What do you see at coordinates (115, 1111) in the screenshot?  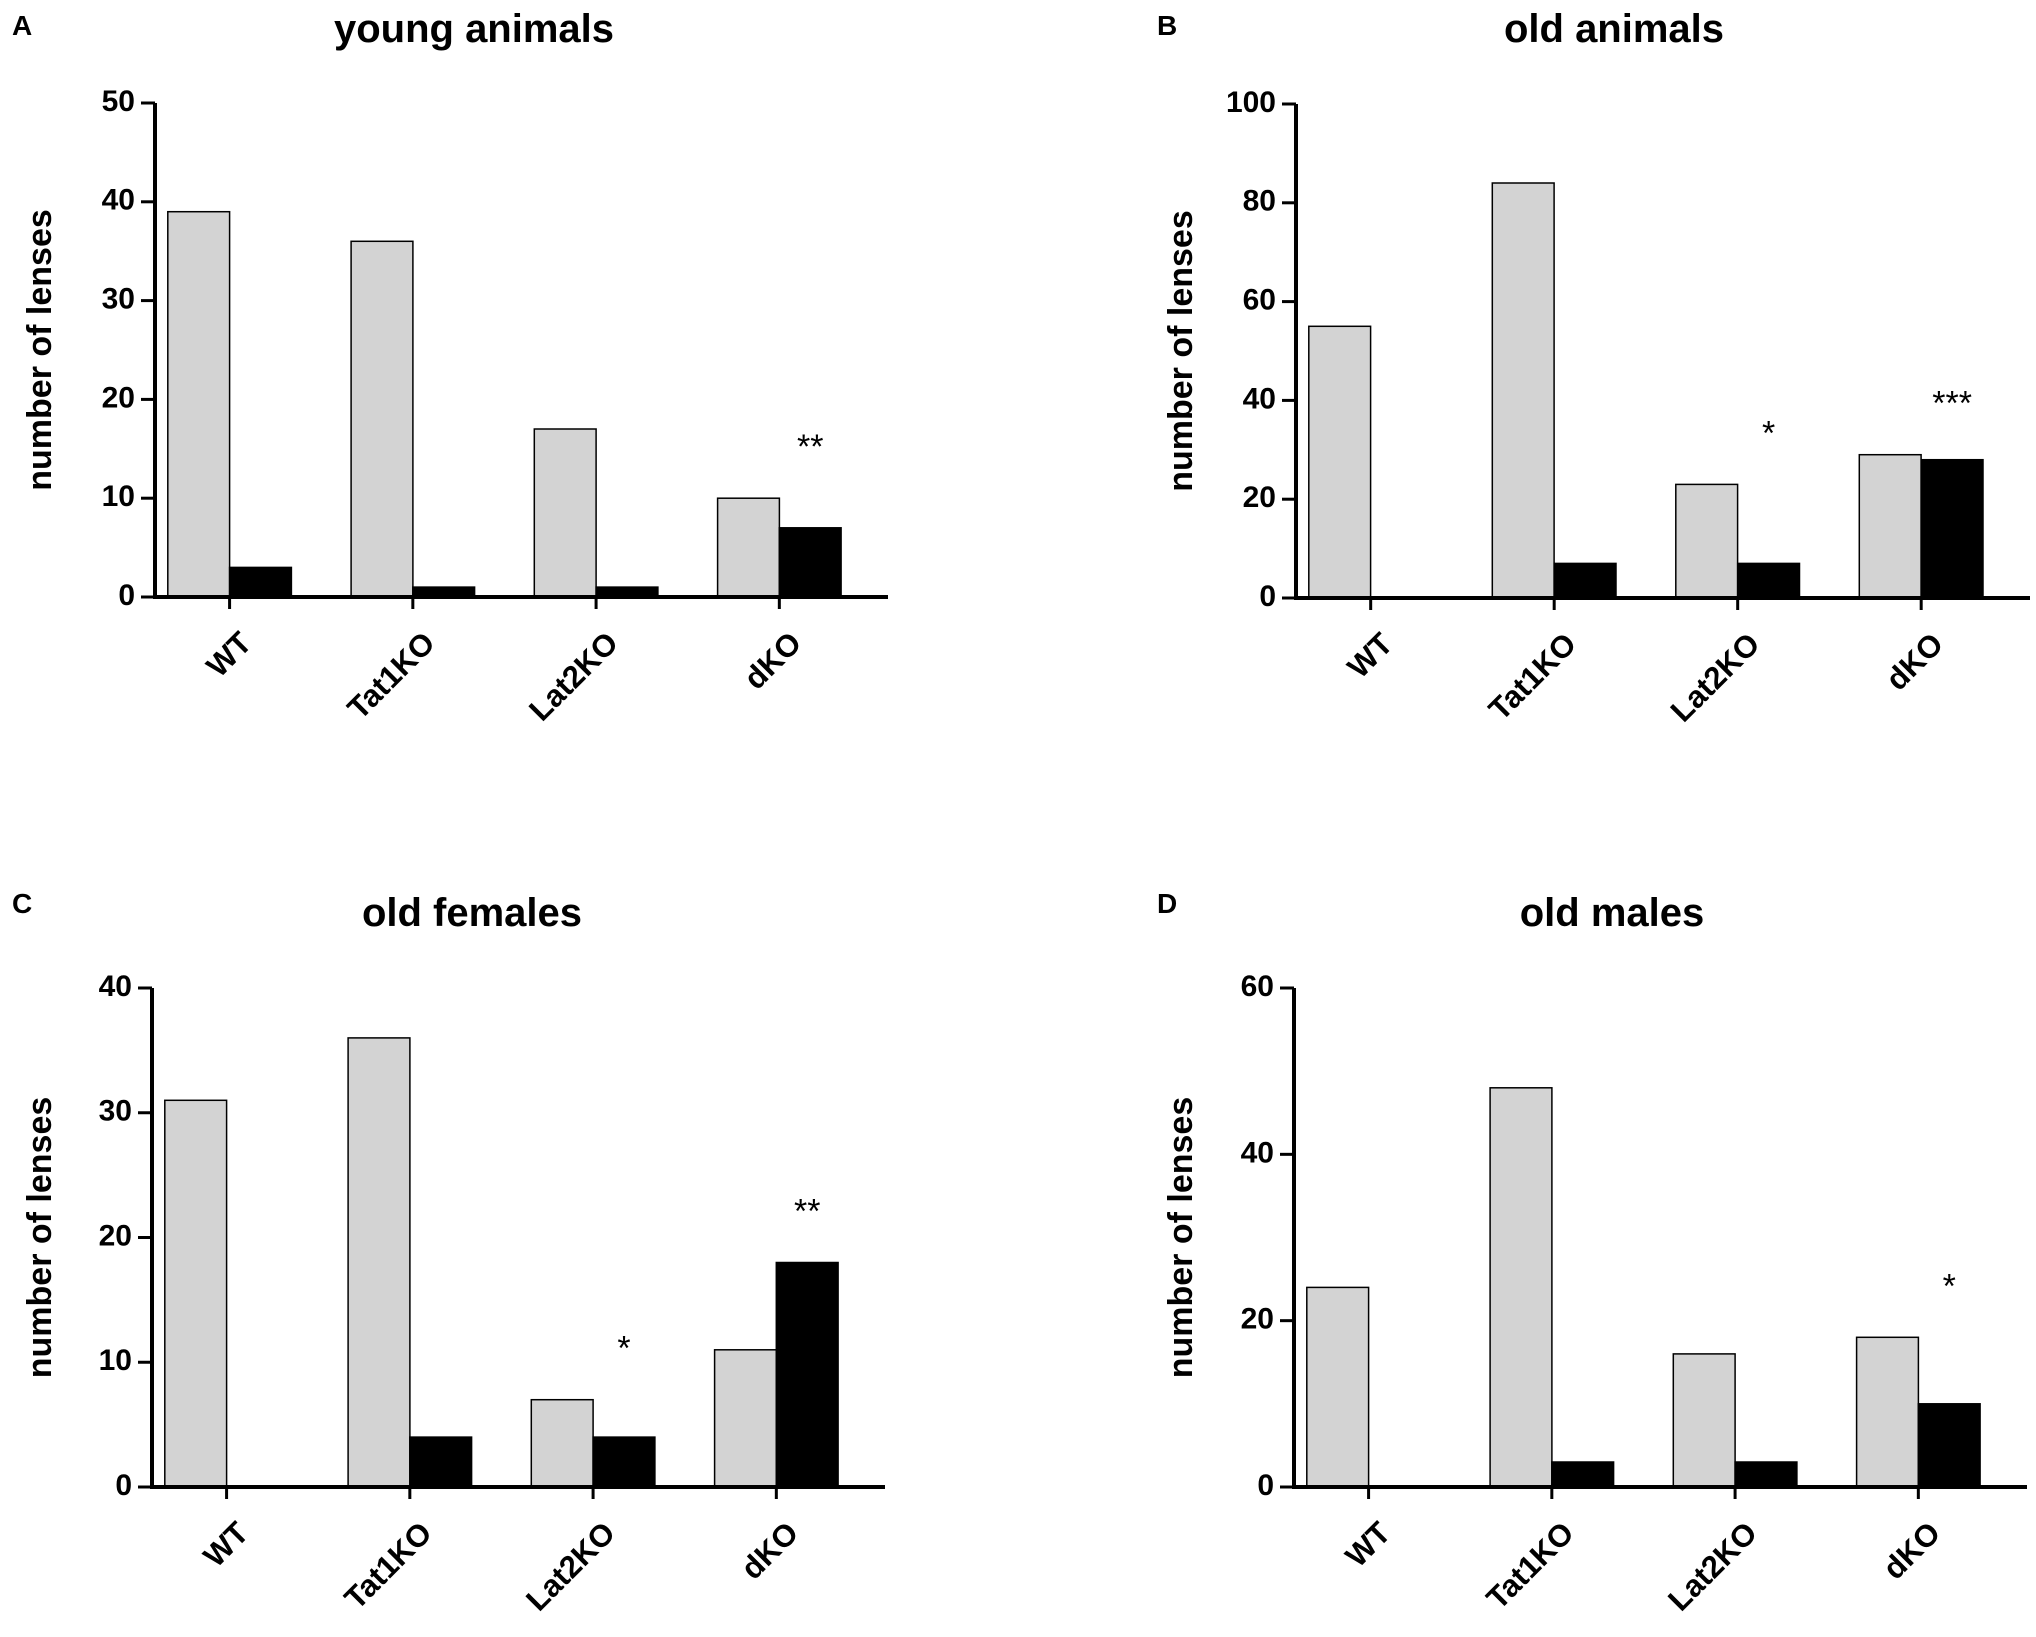 I see `panel-c-y-tick-label-30: 30` at bounding box center [115, 1111].